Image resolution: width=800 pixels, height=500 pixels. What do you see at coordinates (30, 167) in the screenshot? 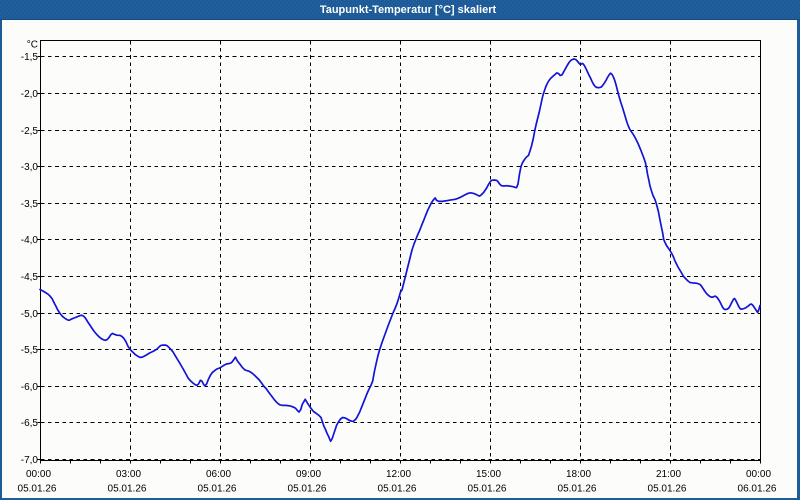
I see `svg-text: -3,0` at bounding box center [30, 167].